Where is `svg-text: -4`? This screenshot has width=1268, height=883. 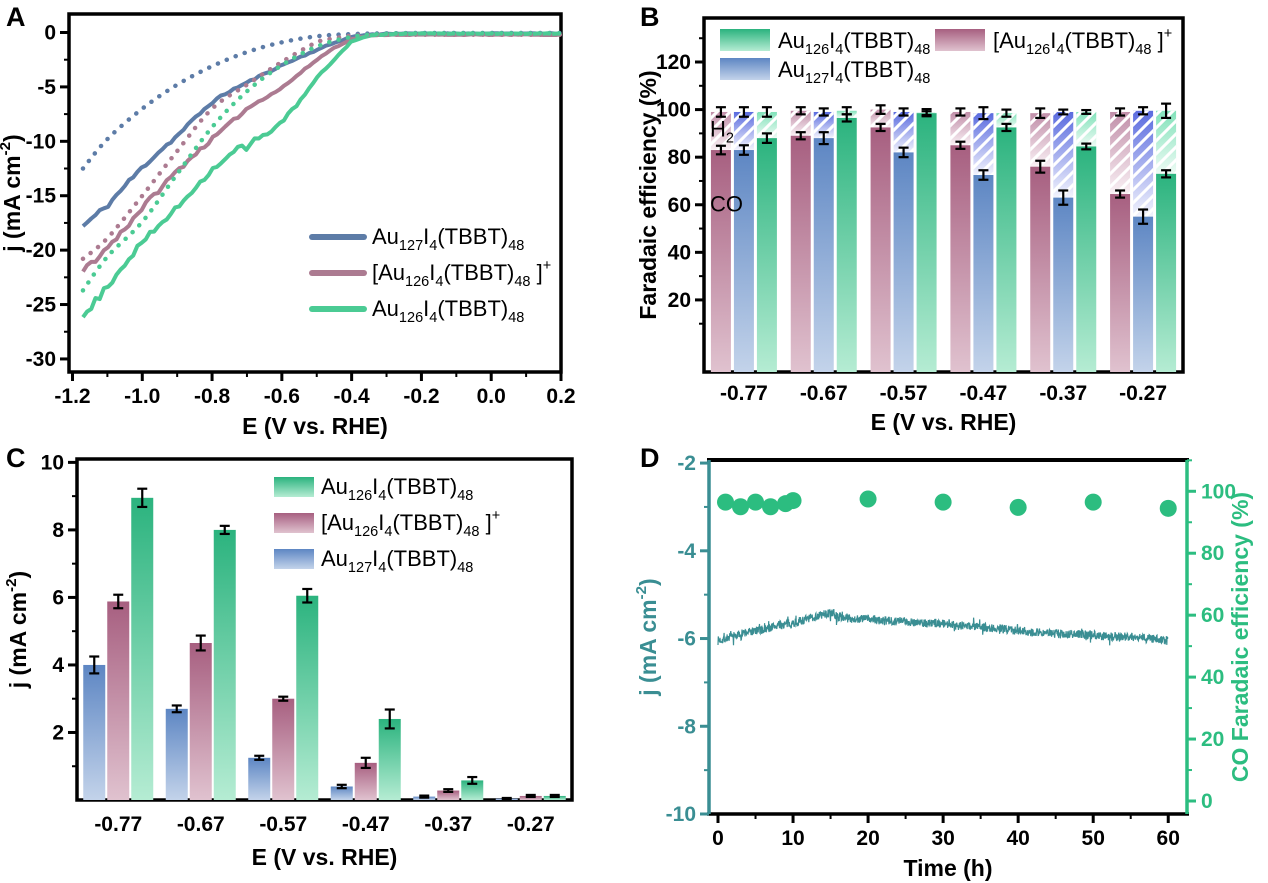
svg-text: -4 is located at coordinates (686, 551).